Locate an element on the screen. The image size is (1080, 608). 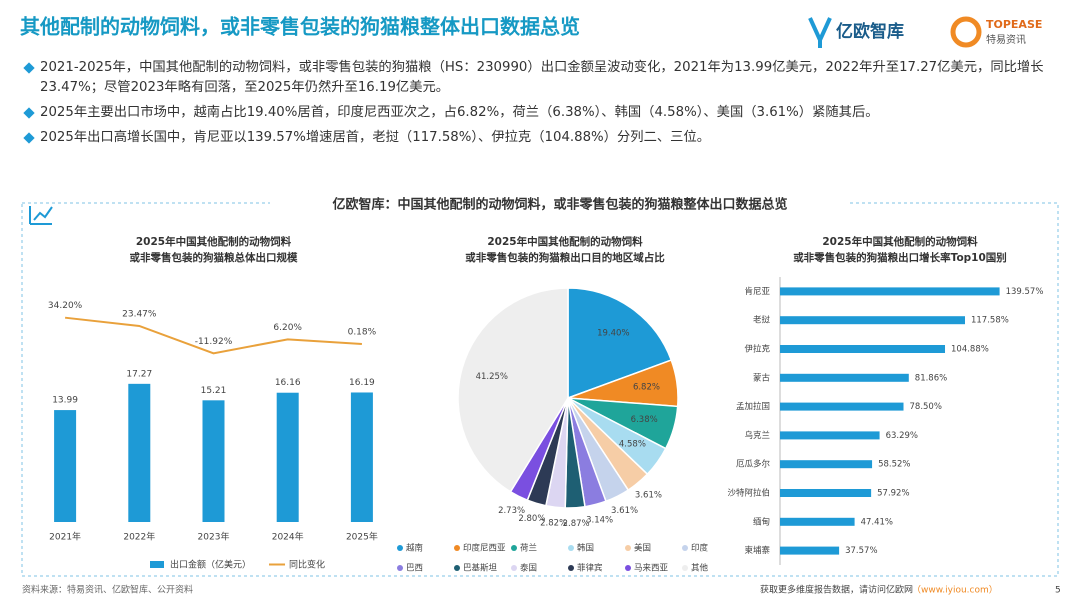
panel-icon is located at coordinates (41, 215).